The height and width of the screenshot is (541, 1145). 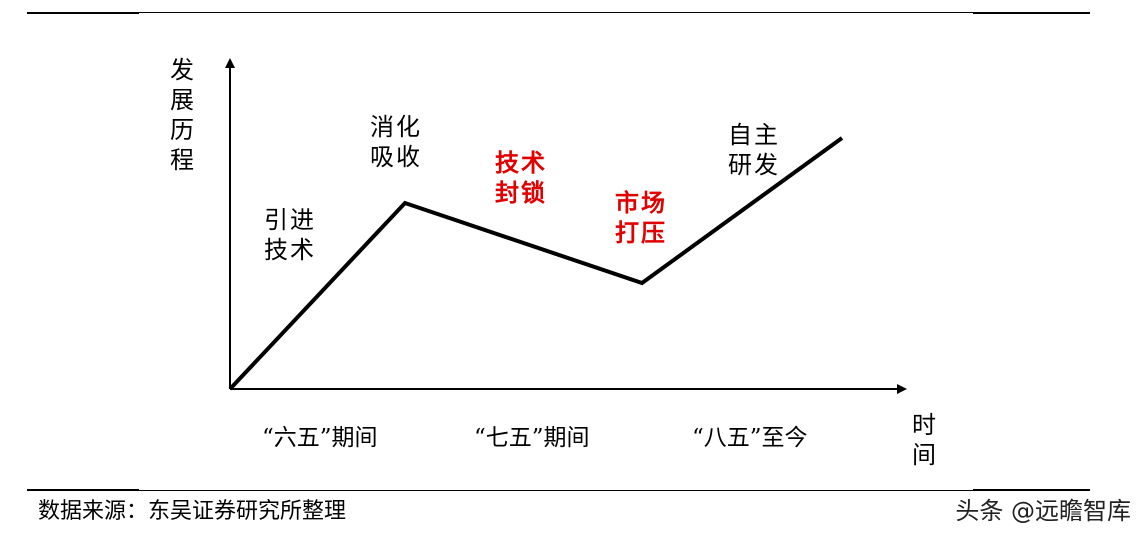 I want to click on source-note: 数据来源：东吴证券研究所整理, so click(x=192, y=511).